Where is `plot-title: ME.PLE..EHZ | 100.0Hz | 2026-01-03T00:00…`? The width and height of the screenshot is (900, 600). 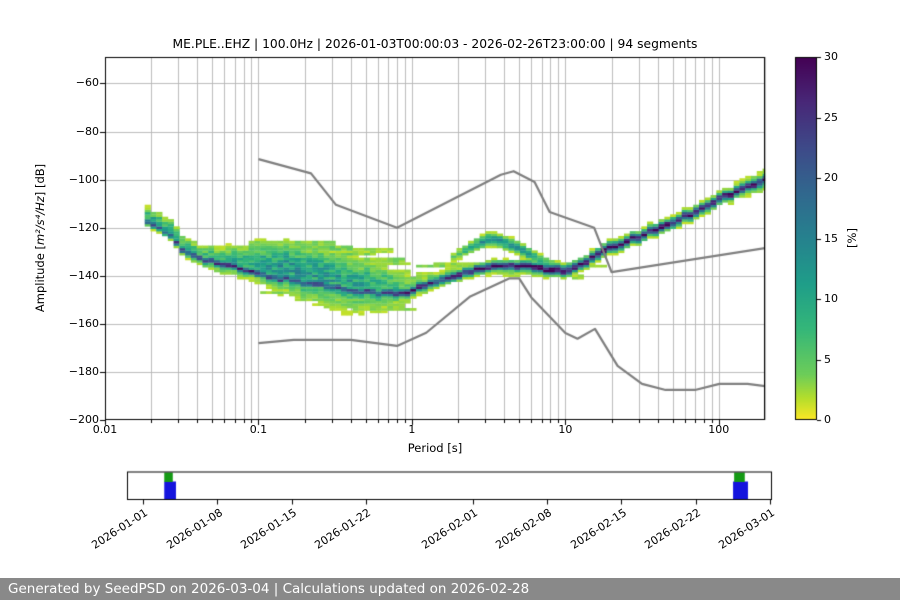
plot-title: ME.PLE..EHZ | 100.0Hz | 2026-01-03T00:00… is located at coordinates (435, 44).